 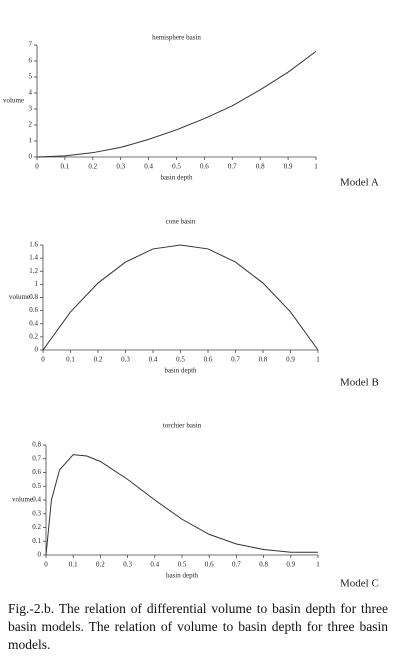 What do you see at coordinates (36, 513) in the screenshot?
I see `y-tick-label: 0.3` at bounding box center [36, 513].